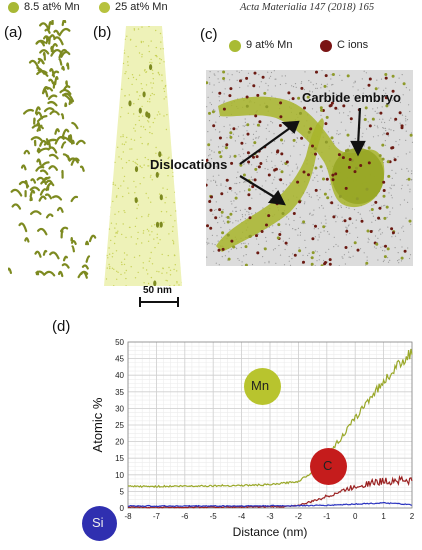 The image size is (422, 550). Describe the element at coordinates (52, 149) in the screenshot. I see `atom-probe-tip-isosurface` at that location.